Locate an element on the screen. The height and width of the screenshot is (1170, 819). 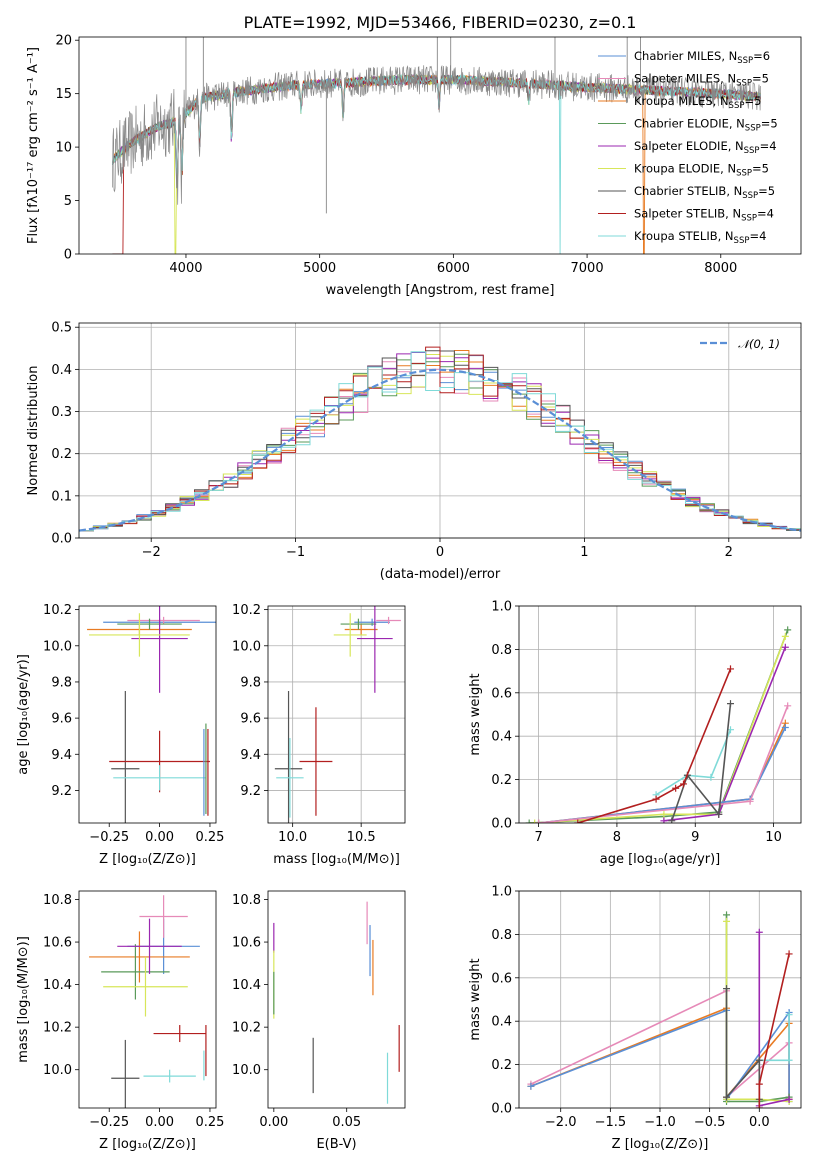
x-tick-label: 10 is located at coordinates (773, 837).